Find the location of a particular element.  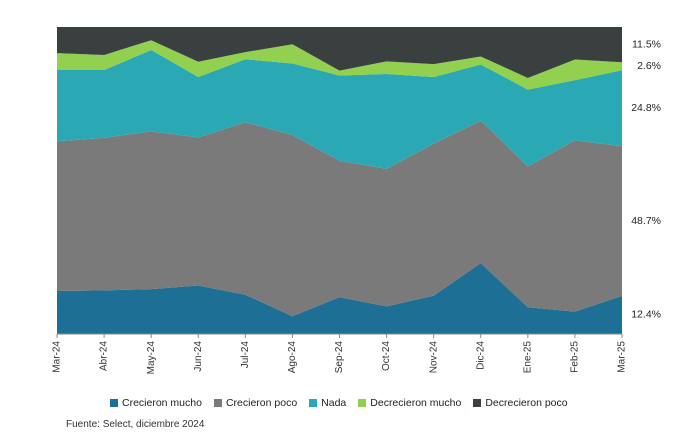

legend-item: Crecieron poco is located at coordinates (255, 403).